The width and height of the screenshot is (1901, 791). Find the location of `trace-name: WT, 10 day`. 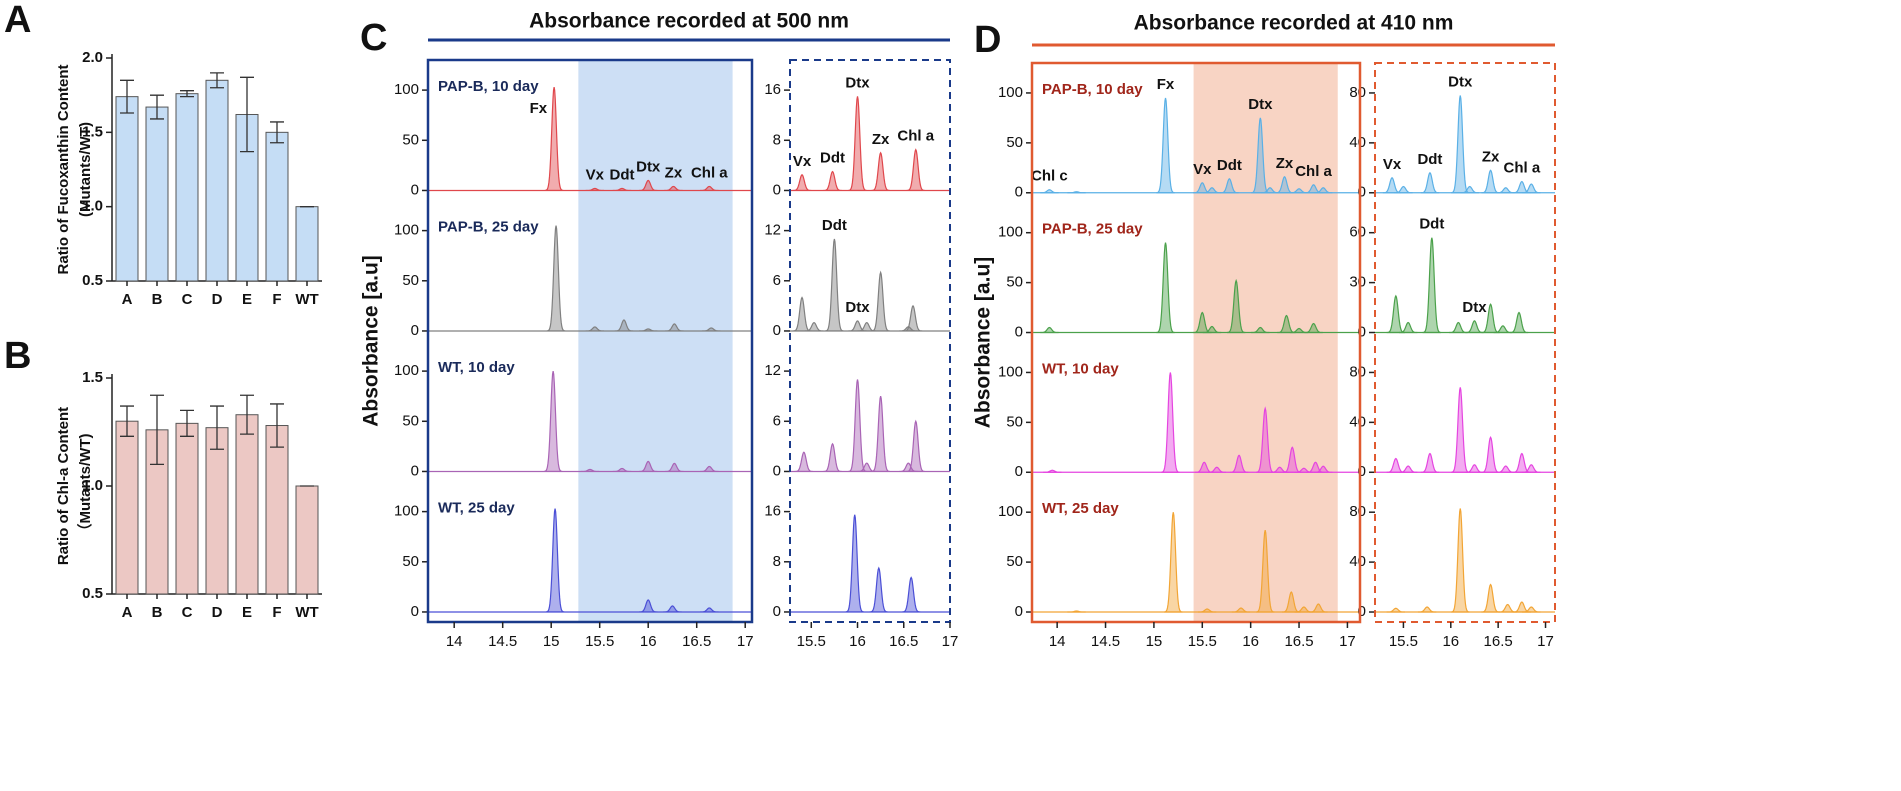

trace-name: WT, 10 day is located at coordinates (476, 367).